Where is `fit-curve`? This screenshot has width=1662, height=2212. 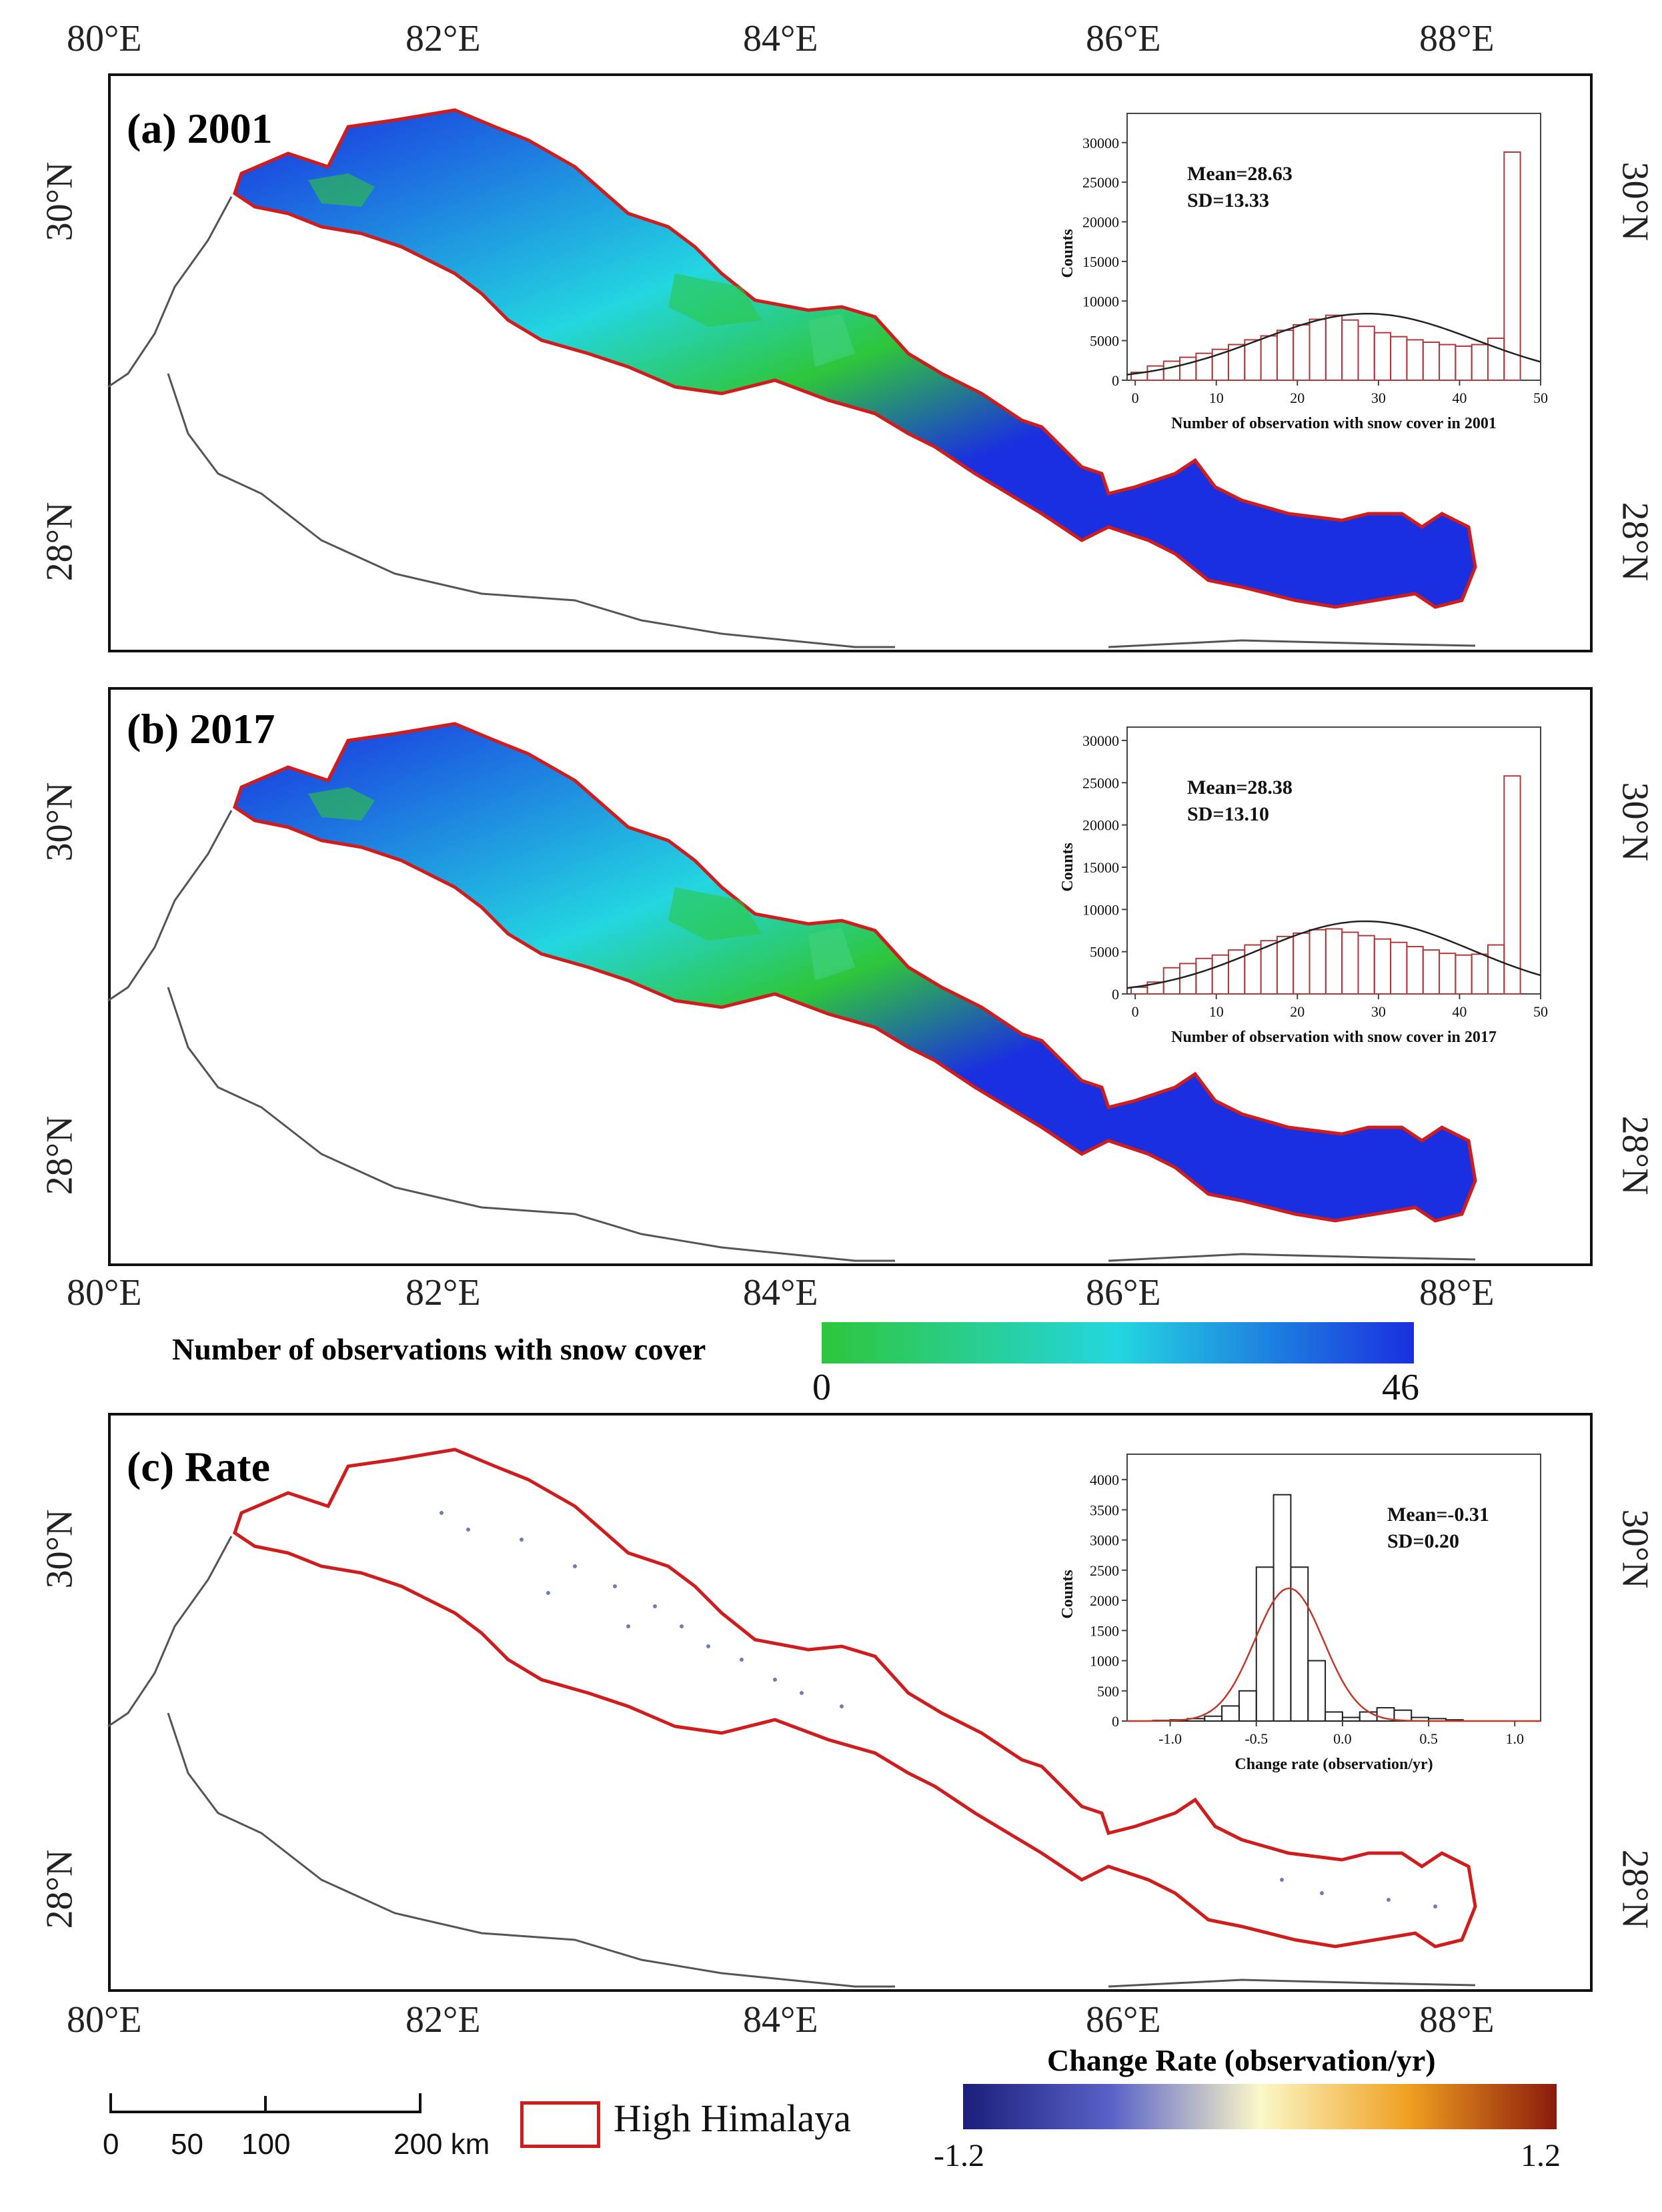
fit-curve is located at coordinates (1333, 954).